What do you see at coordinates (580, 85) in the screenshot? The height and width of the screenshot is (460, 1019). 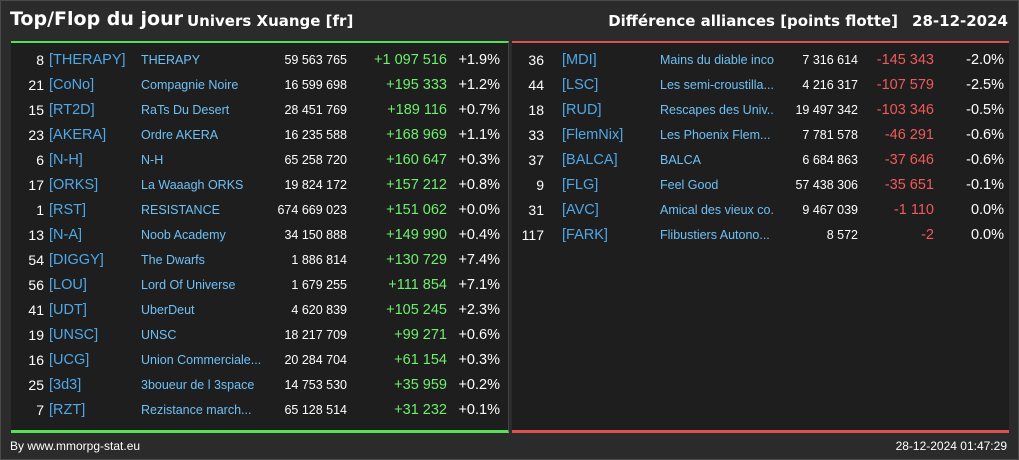 I see `alliance-tag-link: [LSC]` at bounding box center [580, 85].